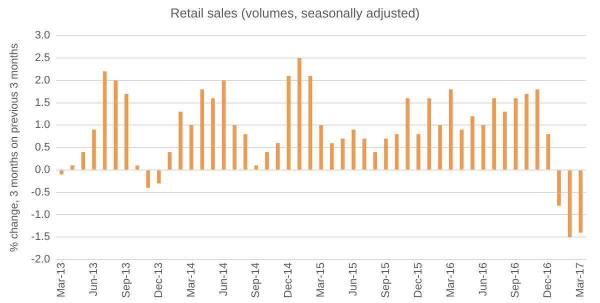 The image size is (600, 303). What do you see at coordinates (40, 237) in the screenshot?
I see `y-tick-label: -1.5` at bounding box center [40, 237].